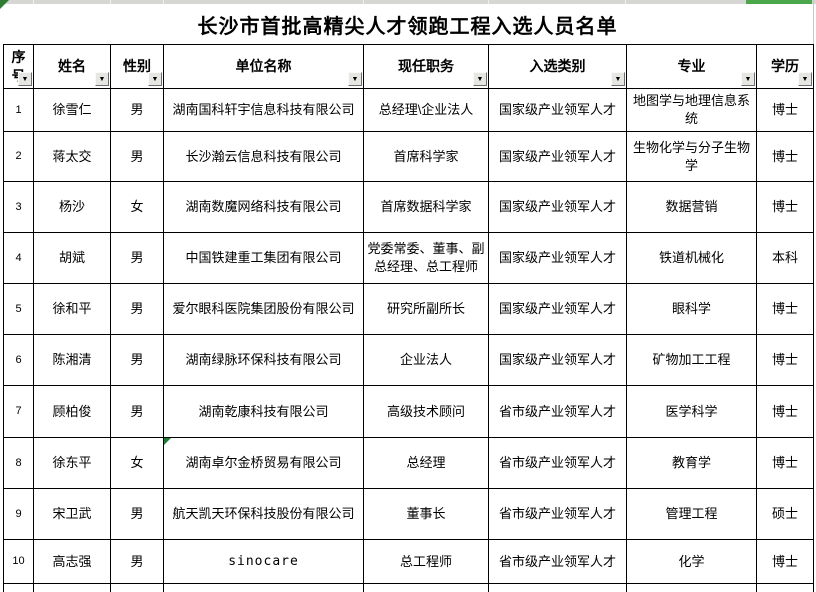  What do you see at coordinates (691, 110) in the screenshot?
I see `cell-major: 地图学与地理信息系统` at bounding box center [691, 110].